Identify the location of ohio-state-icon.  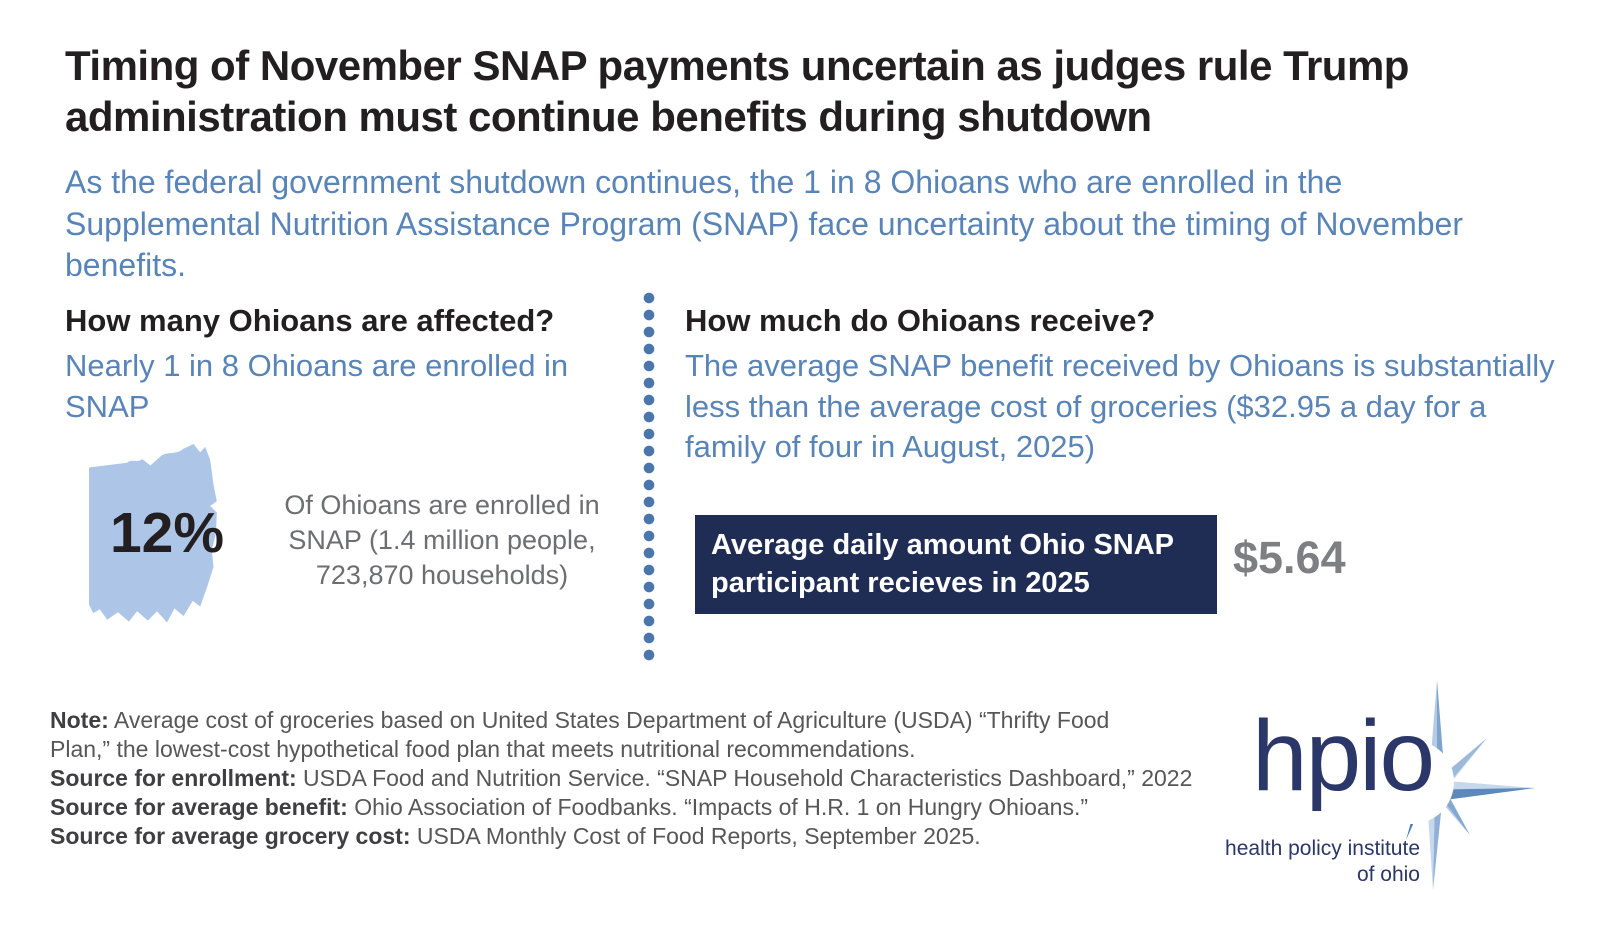
(167, 537).